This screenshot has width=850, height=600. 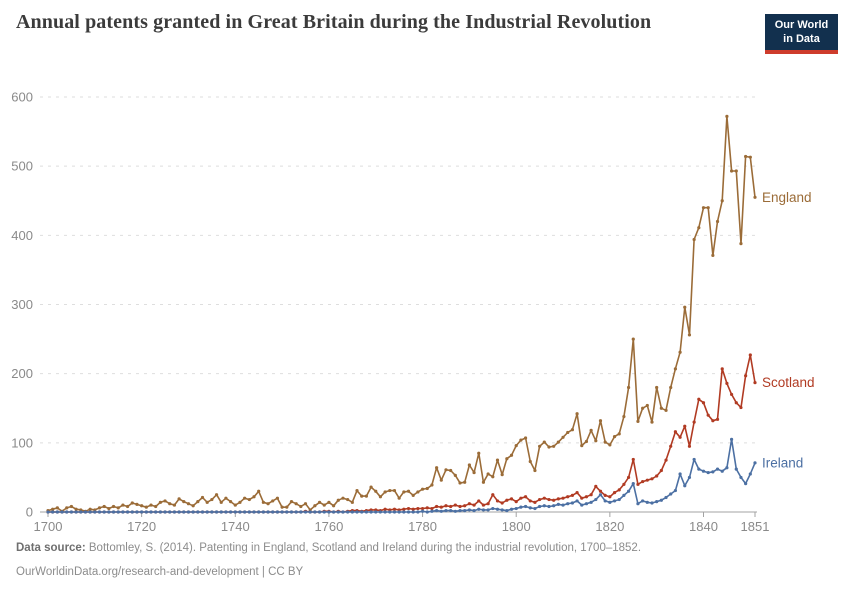 I want to click on series-label-england: England, so click(x=787, y=197).